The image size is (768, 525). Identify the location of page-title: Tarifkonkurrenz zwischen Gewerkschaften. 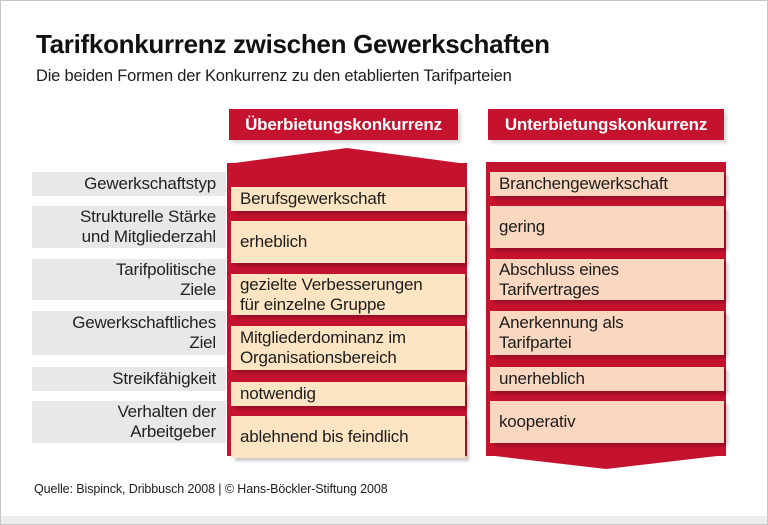
(293, 44).